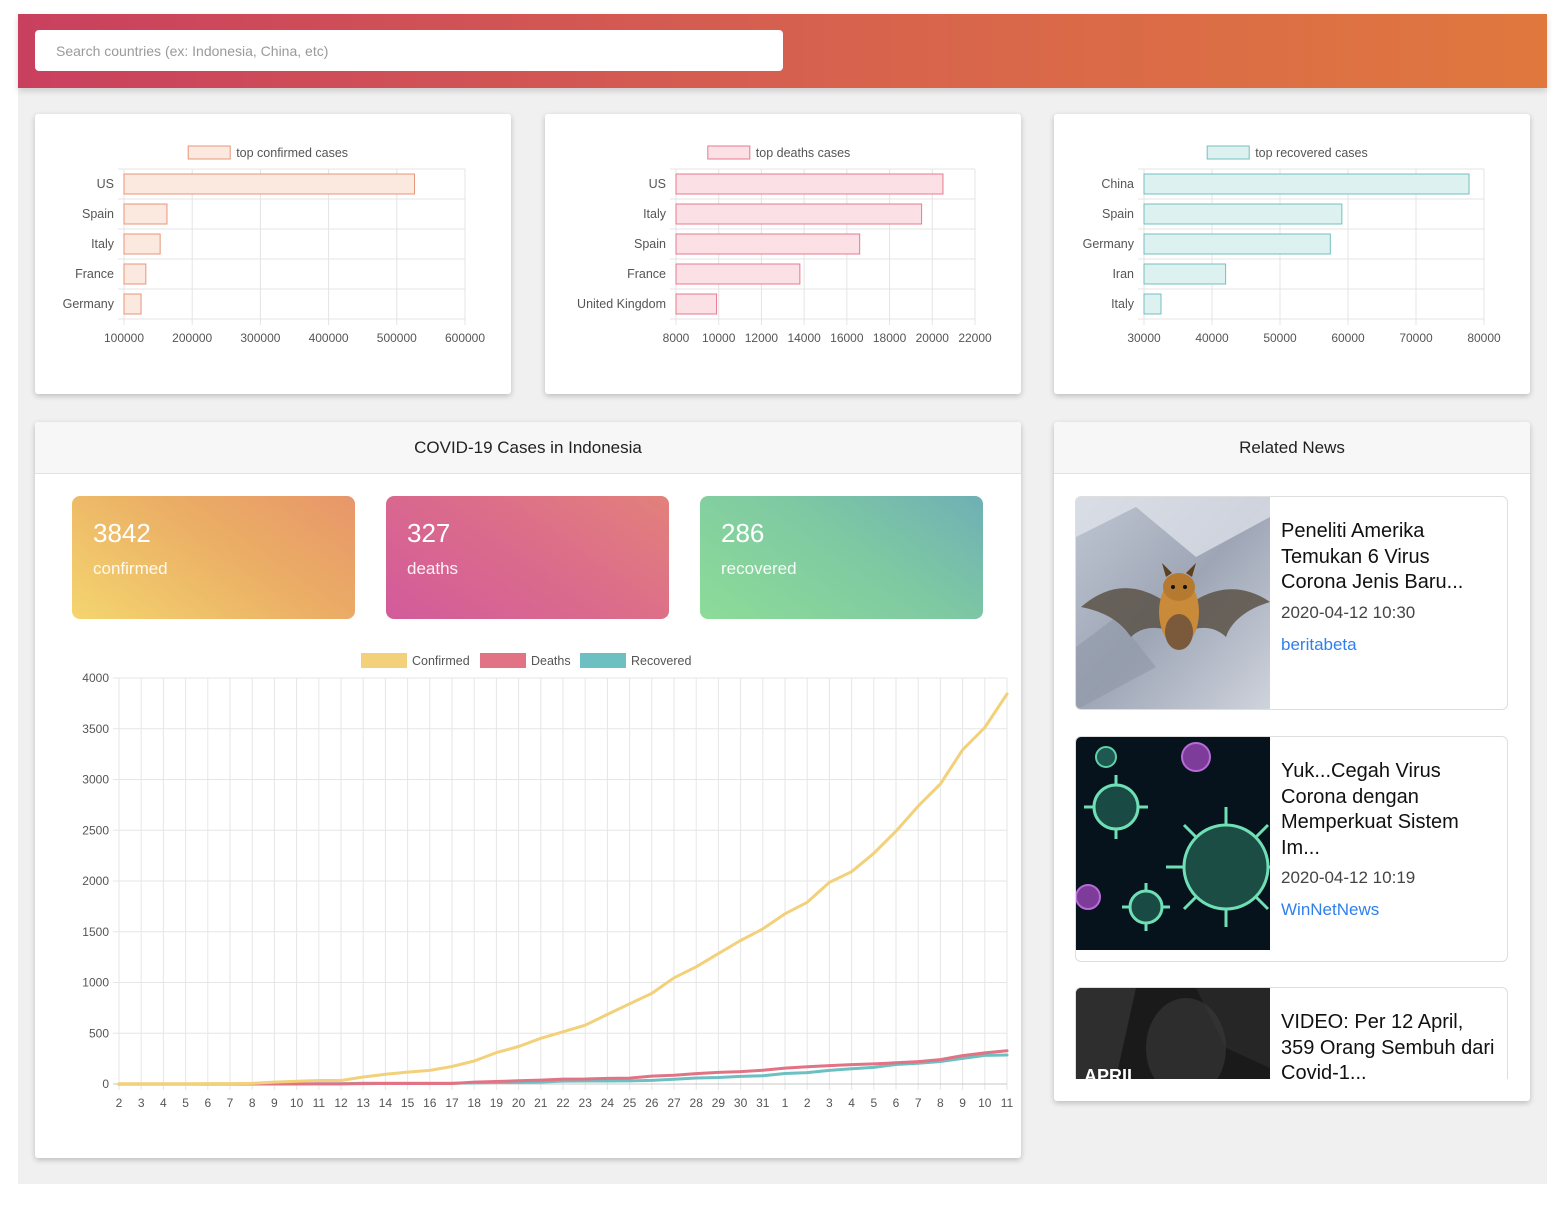 The width and height of the screenshot is (1566, 1206). Describe the element at coordinates (409, 50) in the screenshot. I see `search-input` at that location.